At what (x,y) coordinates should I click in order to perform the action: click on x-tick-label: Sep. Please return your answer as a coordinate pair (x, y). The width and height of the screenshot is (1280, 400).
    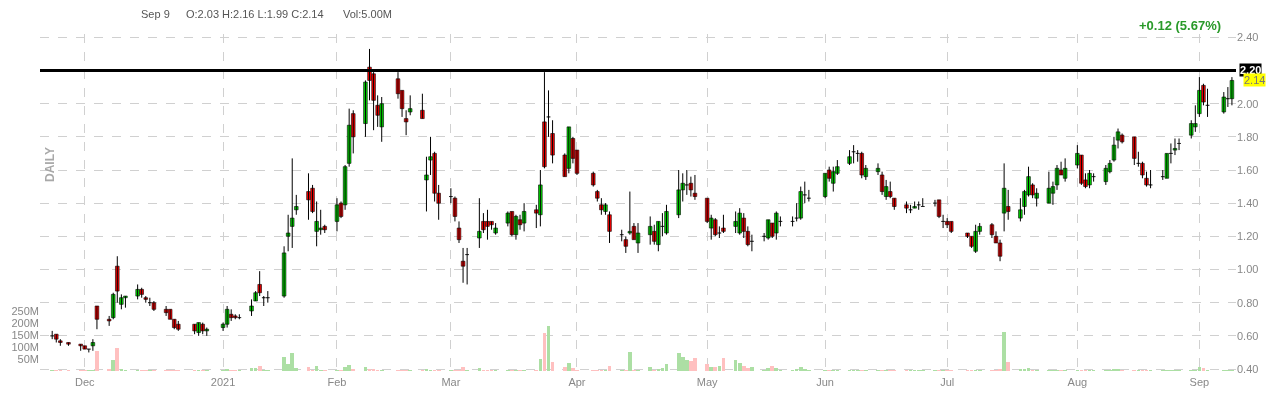
    Looking at the image, I should click on (1199, 382).